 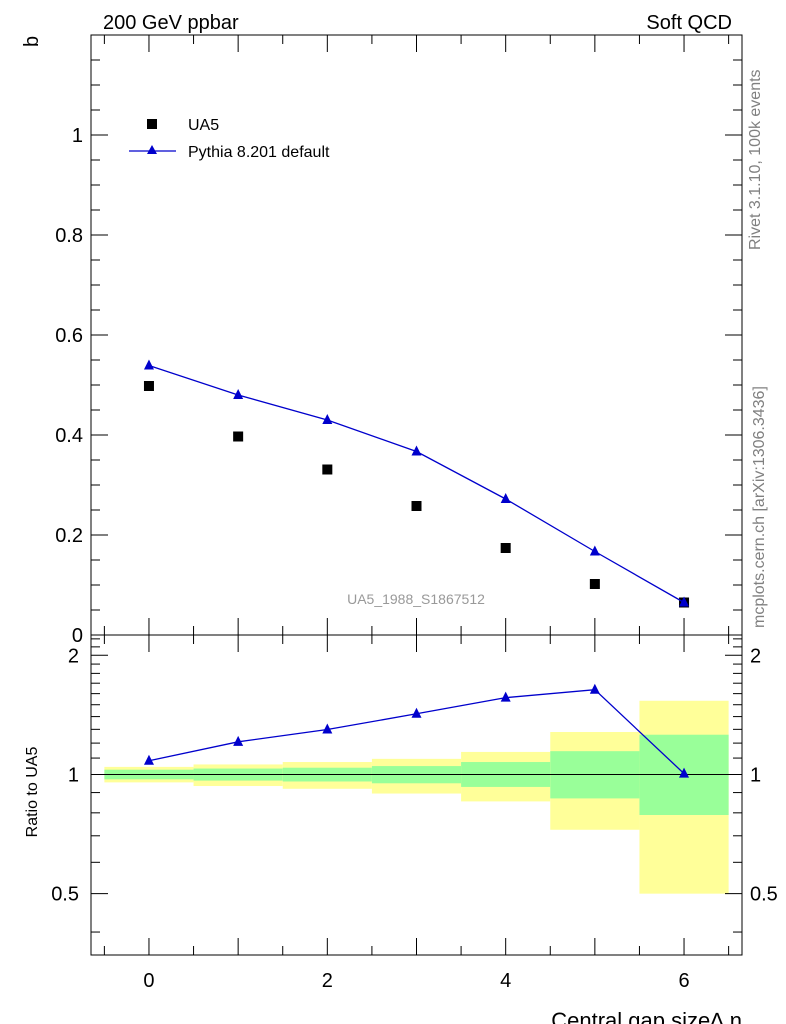 What do you see at coordinates (755, 656) in the screenshot?
I see `bottom-ytick-label-right-2: 2` at bounding box center [755, 656].